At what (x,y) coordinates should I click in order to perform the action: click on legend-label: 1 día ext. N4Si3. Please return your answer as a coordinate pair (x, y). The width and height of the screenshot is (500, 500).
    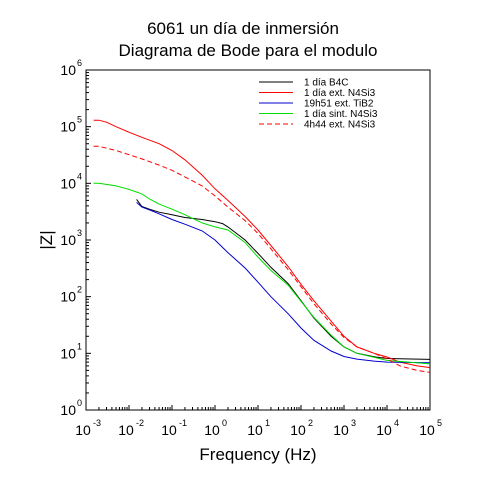
    Looking at the image, I should click on (340, 93).